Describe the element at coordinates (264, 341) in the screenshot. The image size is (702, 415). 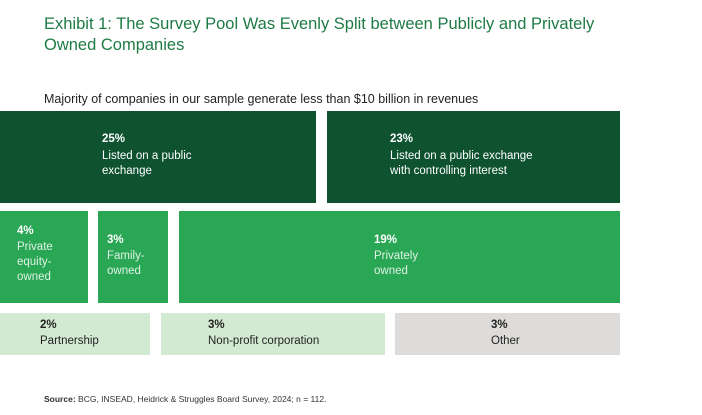
I see `tile-label: Non-profit corporation` at that location.